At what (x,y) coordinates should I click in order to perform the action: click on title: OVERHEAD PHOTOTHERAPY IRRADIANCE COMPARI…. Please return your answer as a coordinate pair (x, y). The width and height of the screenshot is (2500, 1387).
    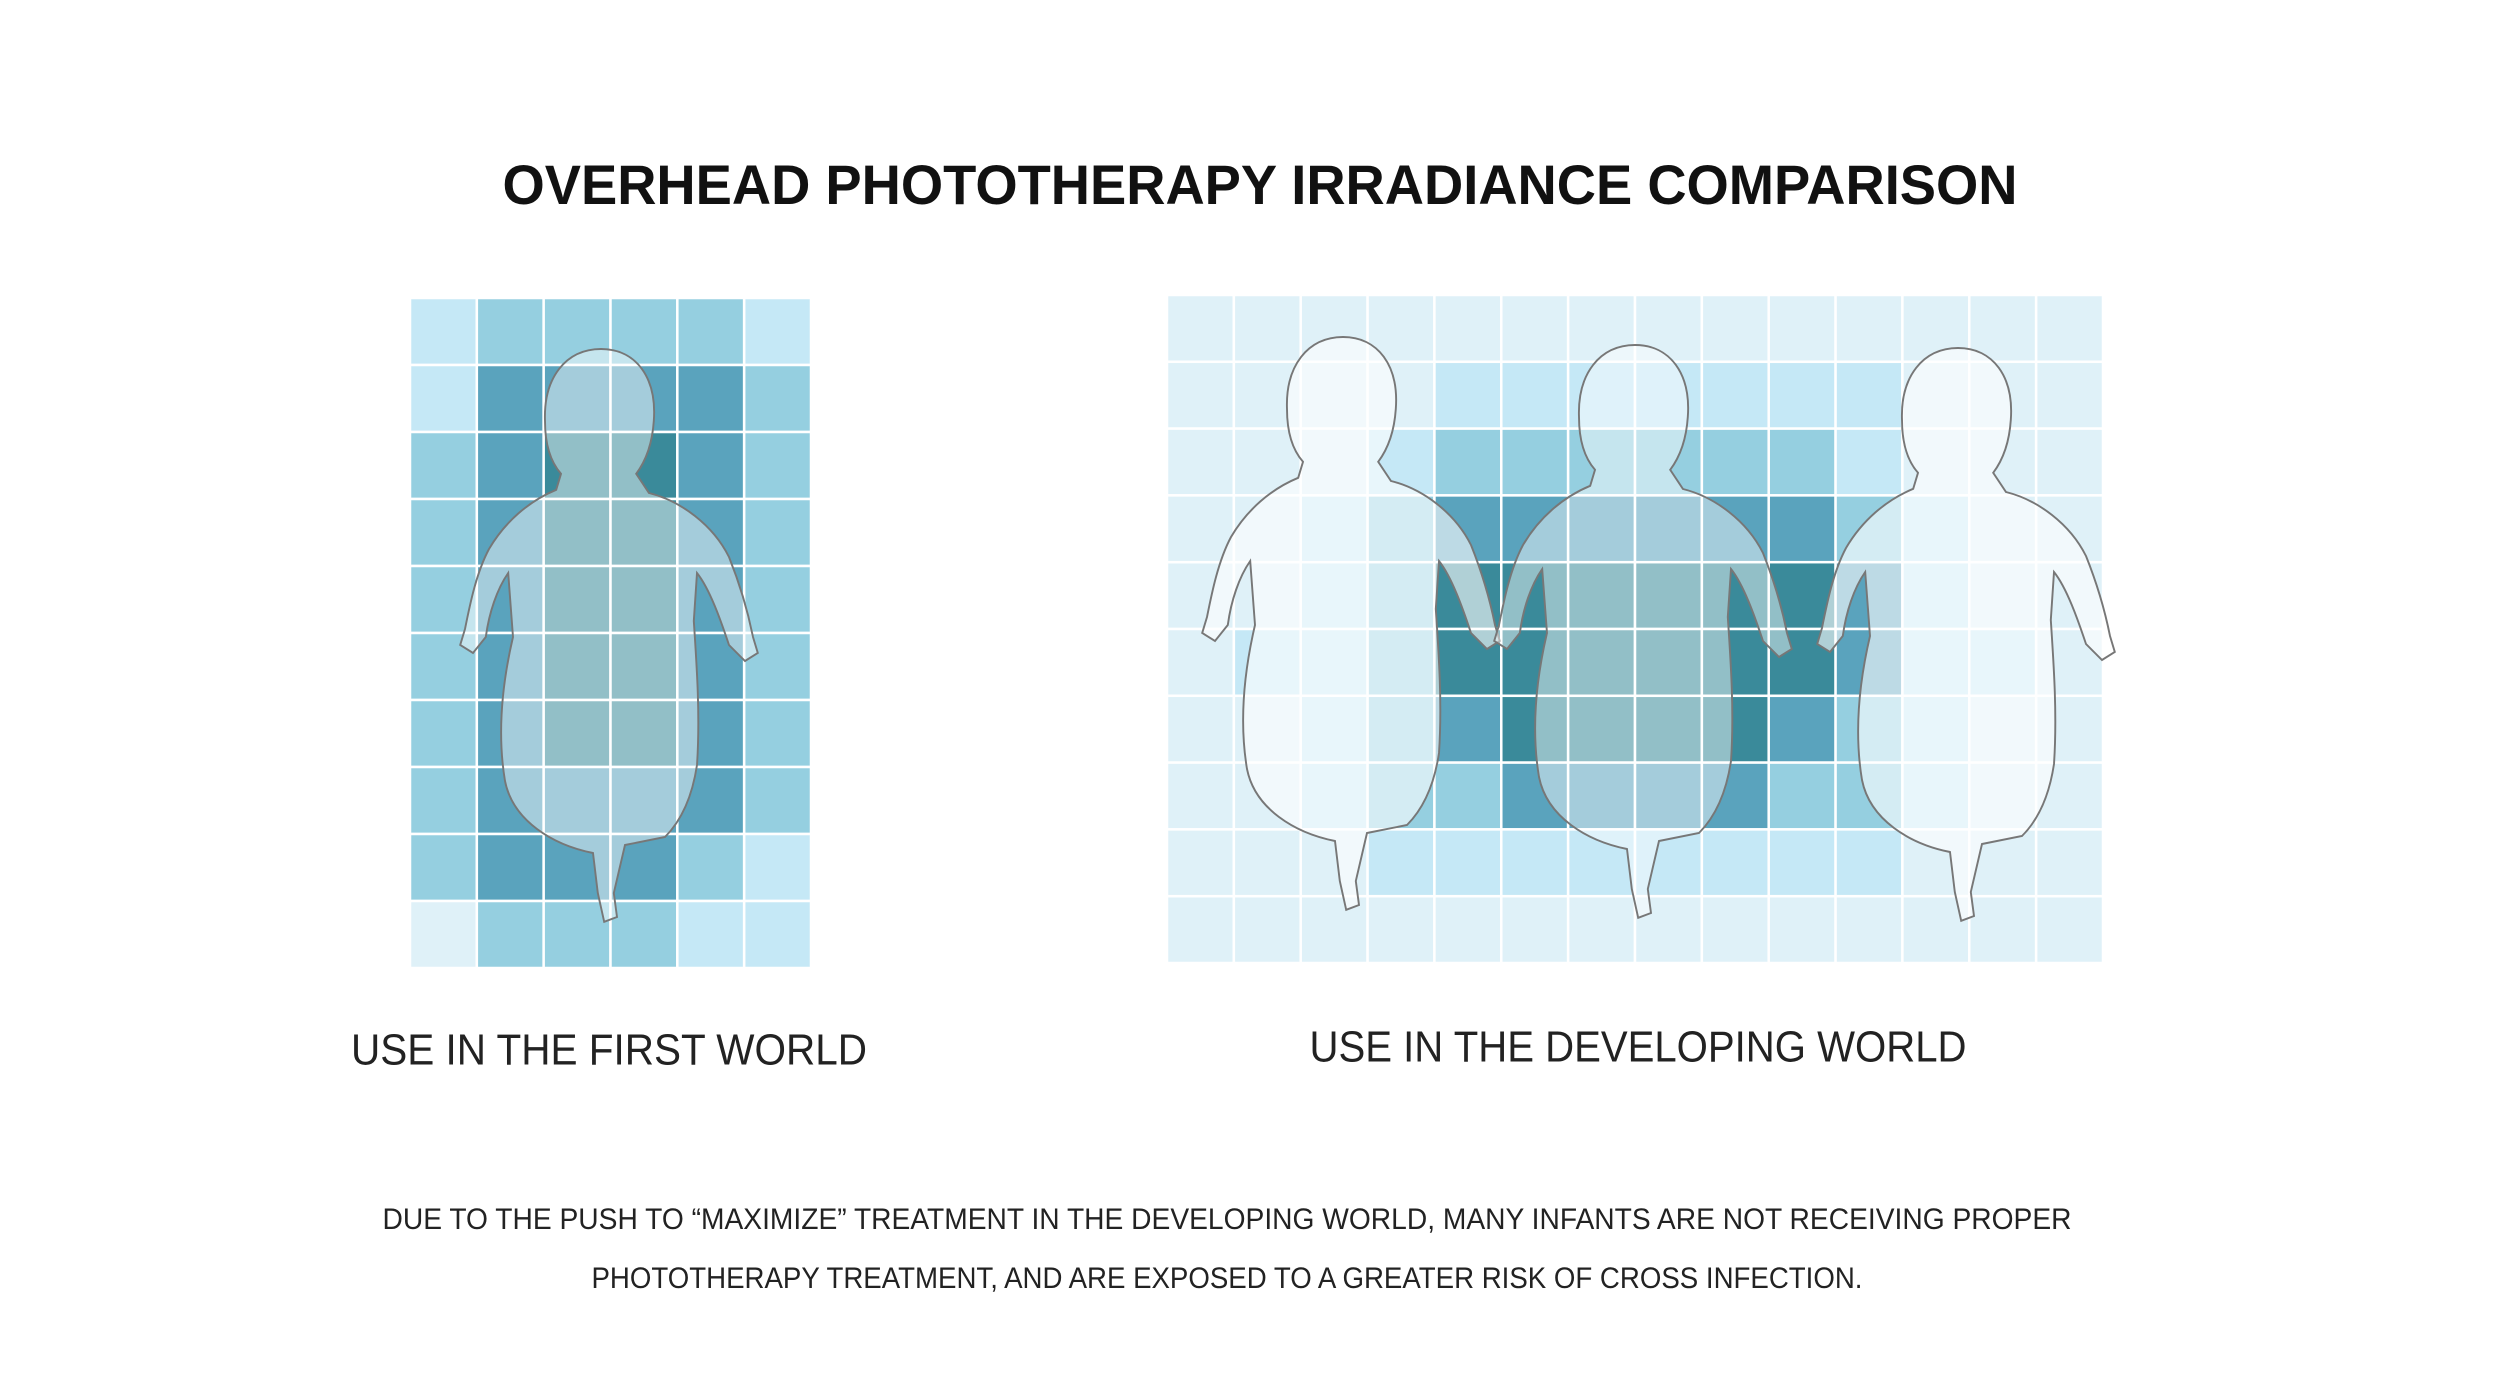
    Looking at the image, I should click on (1260, 184).